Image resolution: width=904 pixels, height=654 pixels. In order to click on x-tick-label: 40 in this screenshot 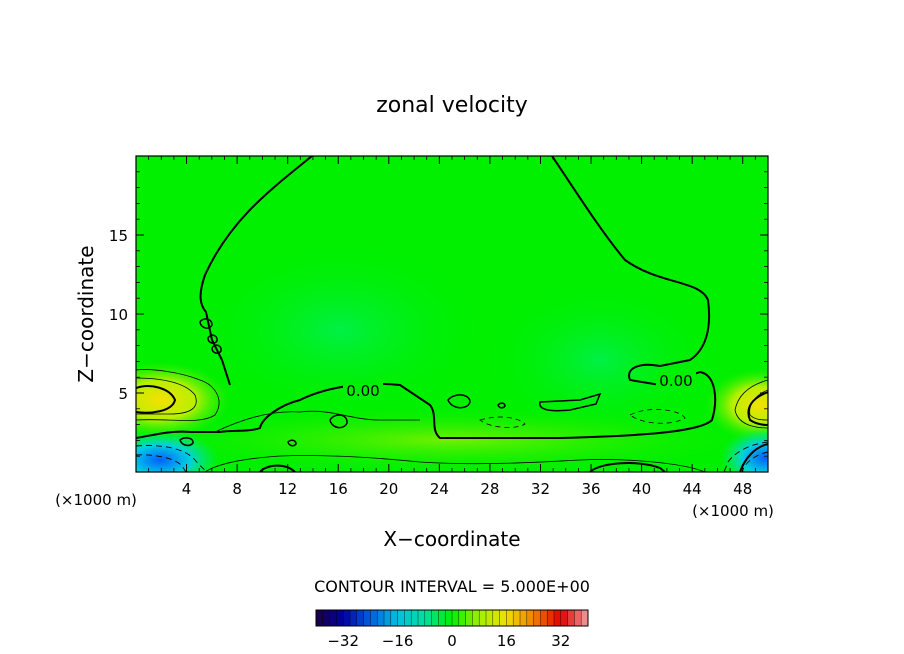, I will do `click(641, 489)`.